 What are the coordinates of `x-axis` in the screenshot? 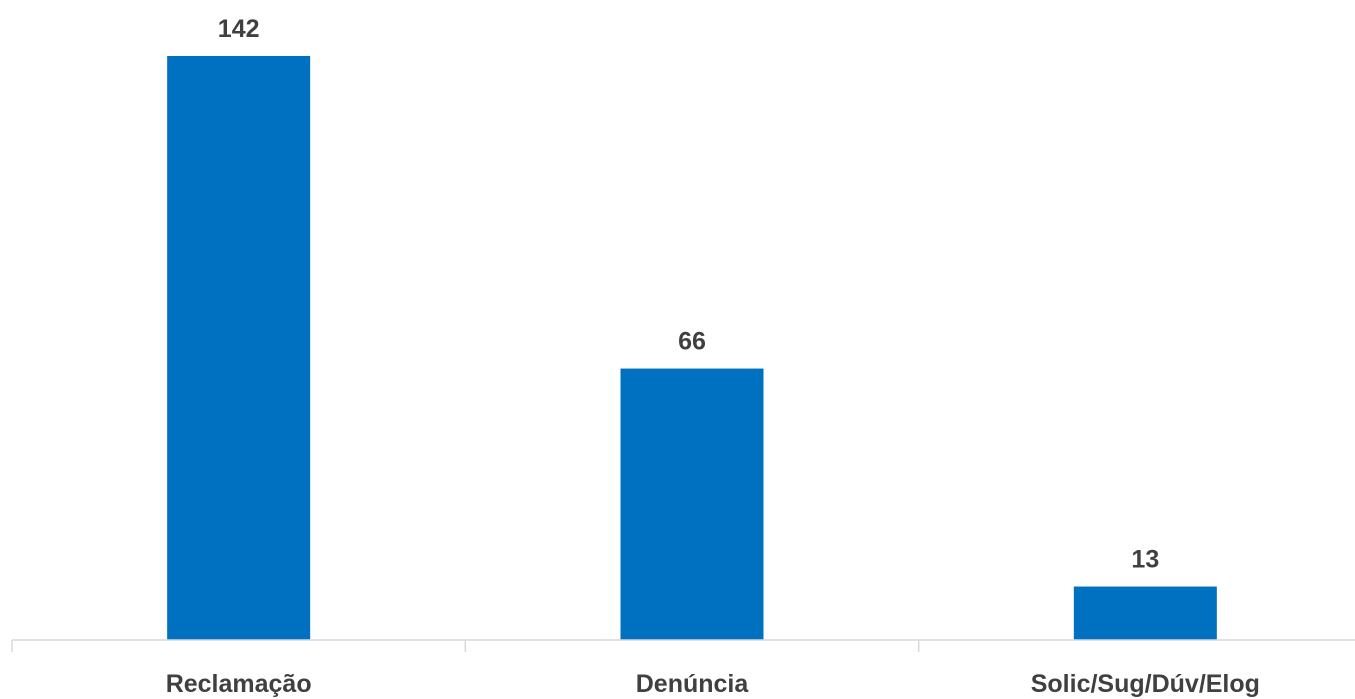 It's located at (683, 645).